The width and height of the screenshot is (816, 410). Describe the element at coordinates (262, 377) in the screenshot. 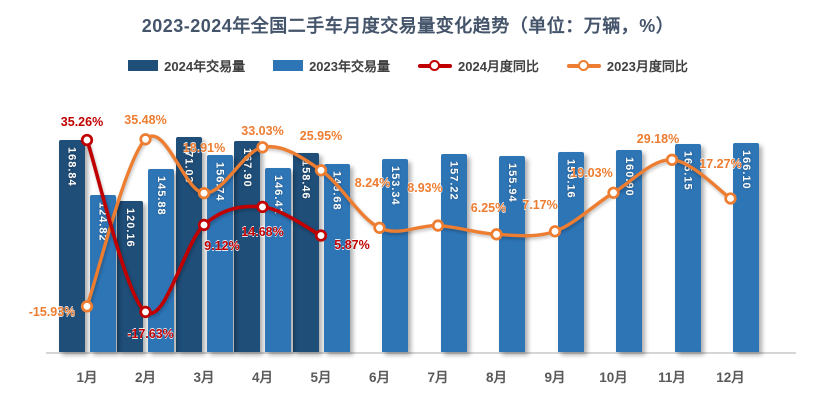

I see `x-tick-4月: 4月` at that location.